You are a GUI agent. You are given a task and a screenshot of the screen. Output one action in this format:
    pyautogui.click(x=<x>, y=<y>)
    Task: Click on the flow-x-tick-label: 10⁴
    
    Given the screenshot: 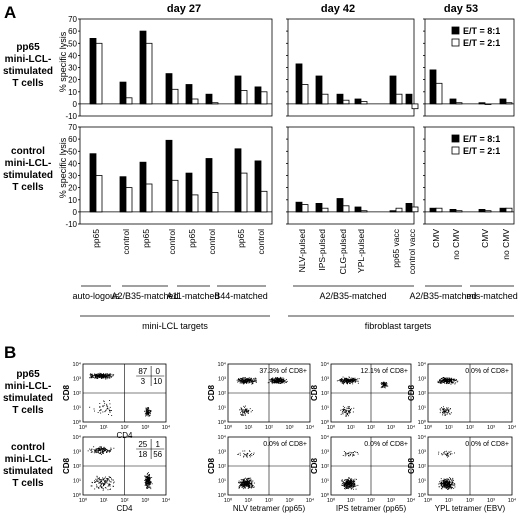 What is the action you would take?
    pyautogui.click(x=512, y=500)
    